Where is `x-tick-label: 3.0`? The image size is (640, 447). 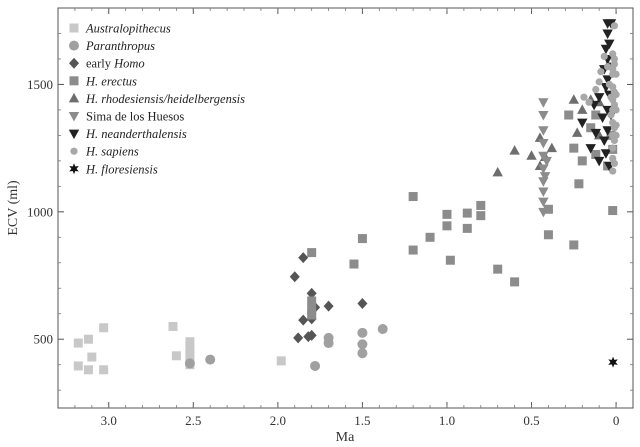
x-tick-label: 3.0 is located at coordinates (109, 420).